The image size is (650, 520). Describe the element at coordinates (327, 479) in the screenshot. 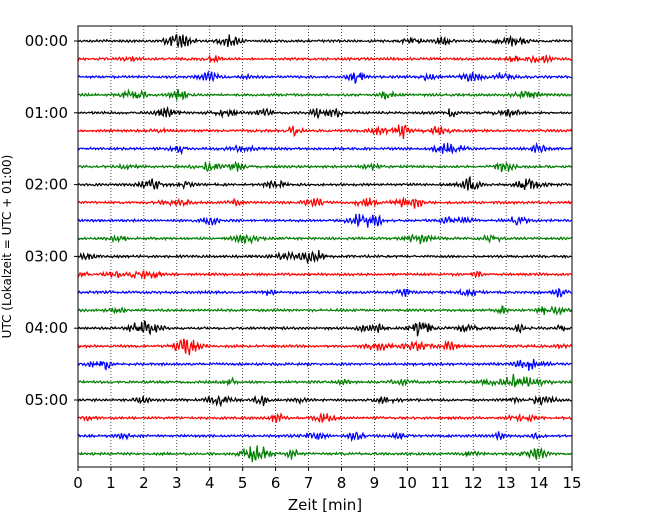

I see `x-axis-ticks: 0 1 2 3 4 5 6 7 8 9 10 11 12 13 14 15` at that location.